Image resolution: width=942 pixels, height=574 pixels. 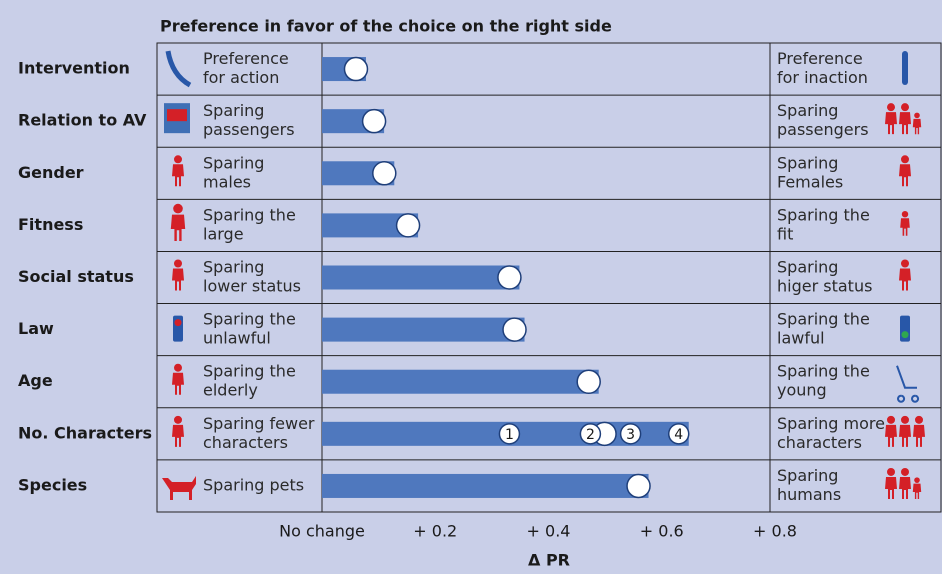 What do you see at coordinates (802, 390) in the screenshot?
I see `right-label: young` at bounding box center [802, 390].